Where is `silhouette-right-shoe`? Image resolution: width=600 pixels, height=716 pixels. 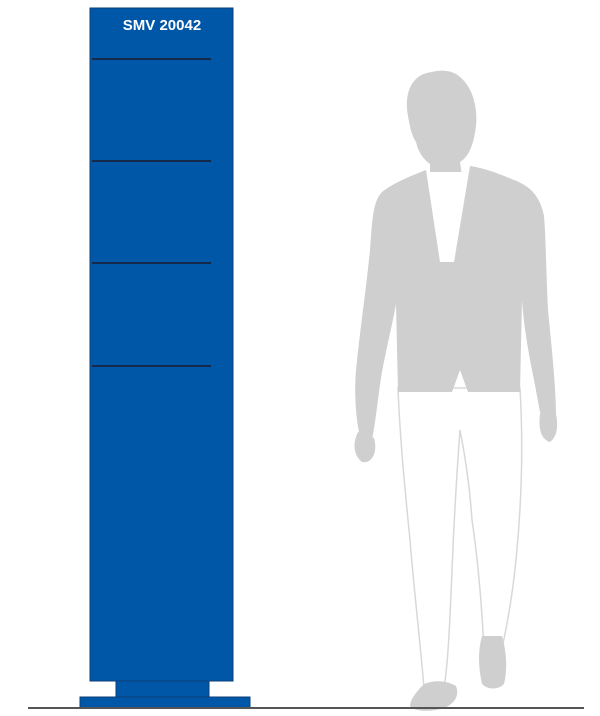 silhouette-right-shoe is located at coordinates (493, 662).